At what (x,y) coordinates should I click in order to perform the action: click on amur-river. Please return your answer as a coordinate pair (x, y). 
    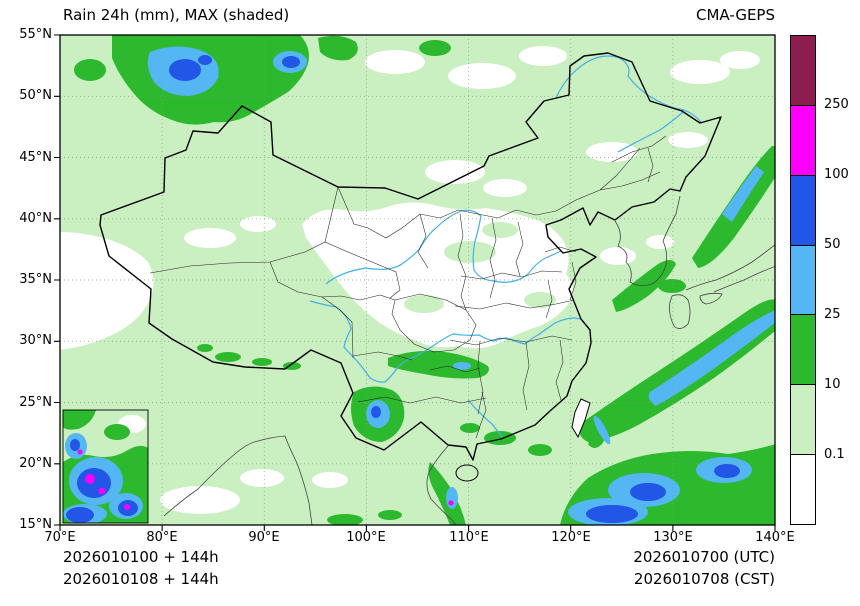
    Looking at the image, I should click on (628, 89).